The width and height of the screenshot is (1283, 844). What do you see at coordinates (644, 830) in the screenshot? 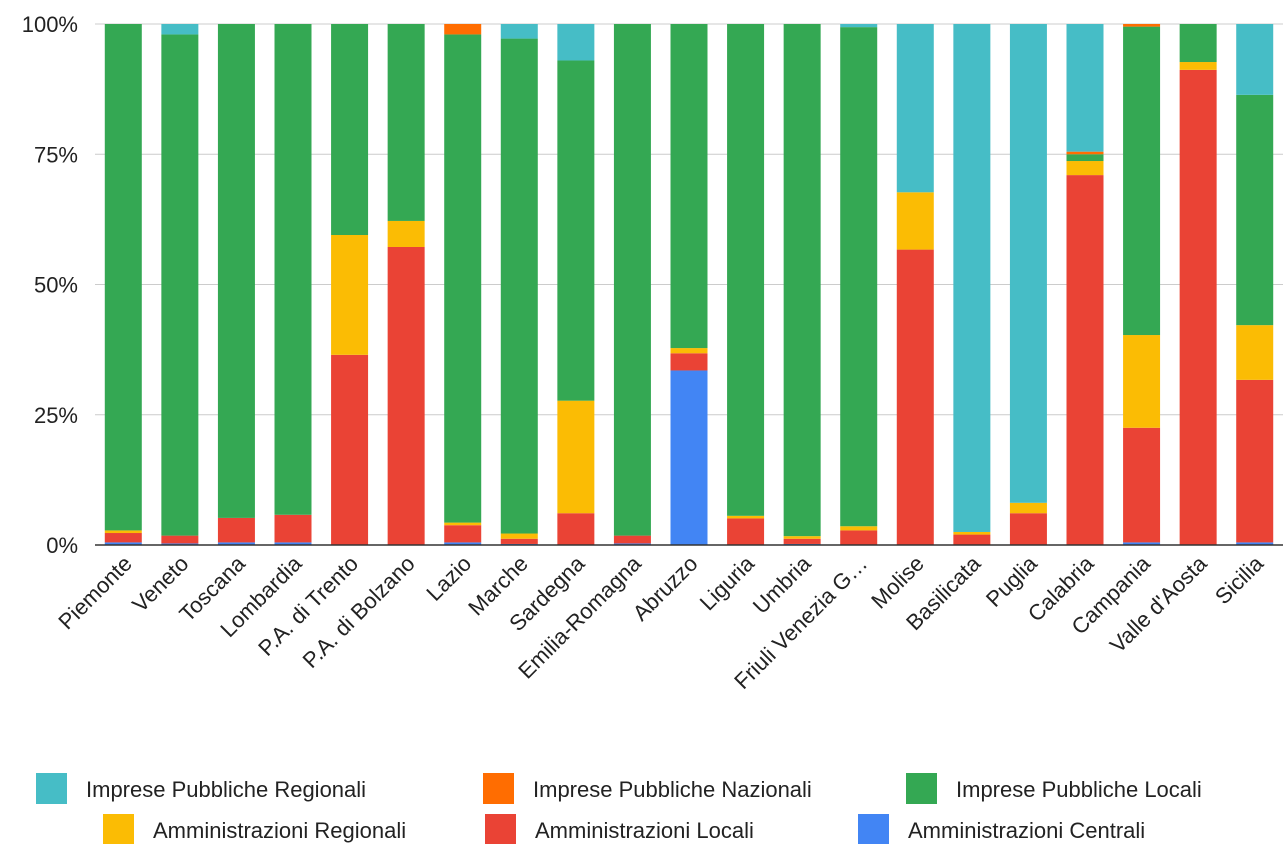
I see `legend-label-amministrazioni-locali: Amministrazioni Locali` at bounding box center [644, 830].